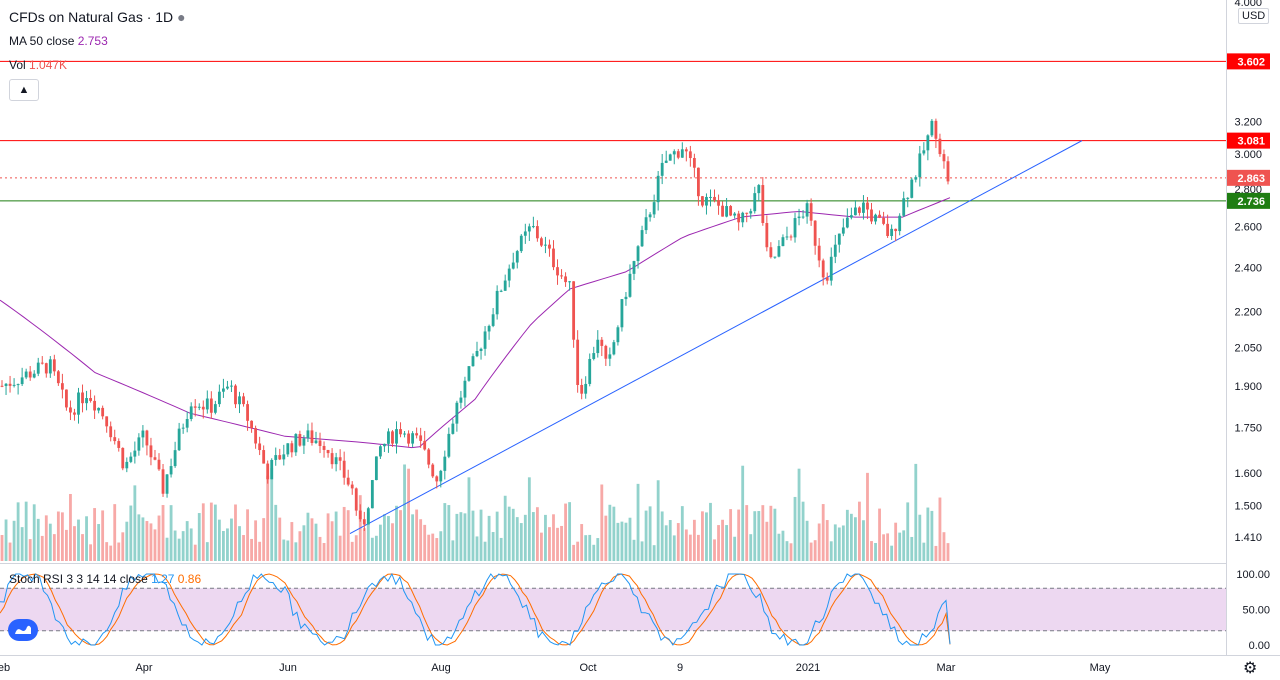 This screenshot has width=1280, height=680. Describe the element at coordinates (475, 609) in the screenshot. I see `stoch-k-line` at that location.